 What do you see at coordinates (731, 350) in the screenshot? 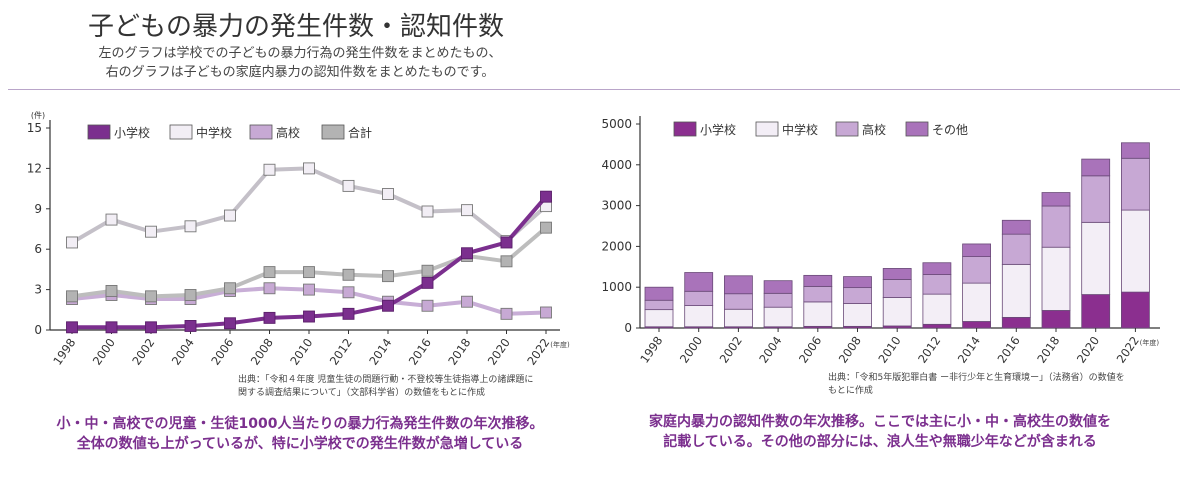
I see `bar-xtick-label-2: 2002` at bounding box center [731, 350].